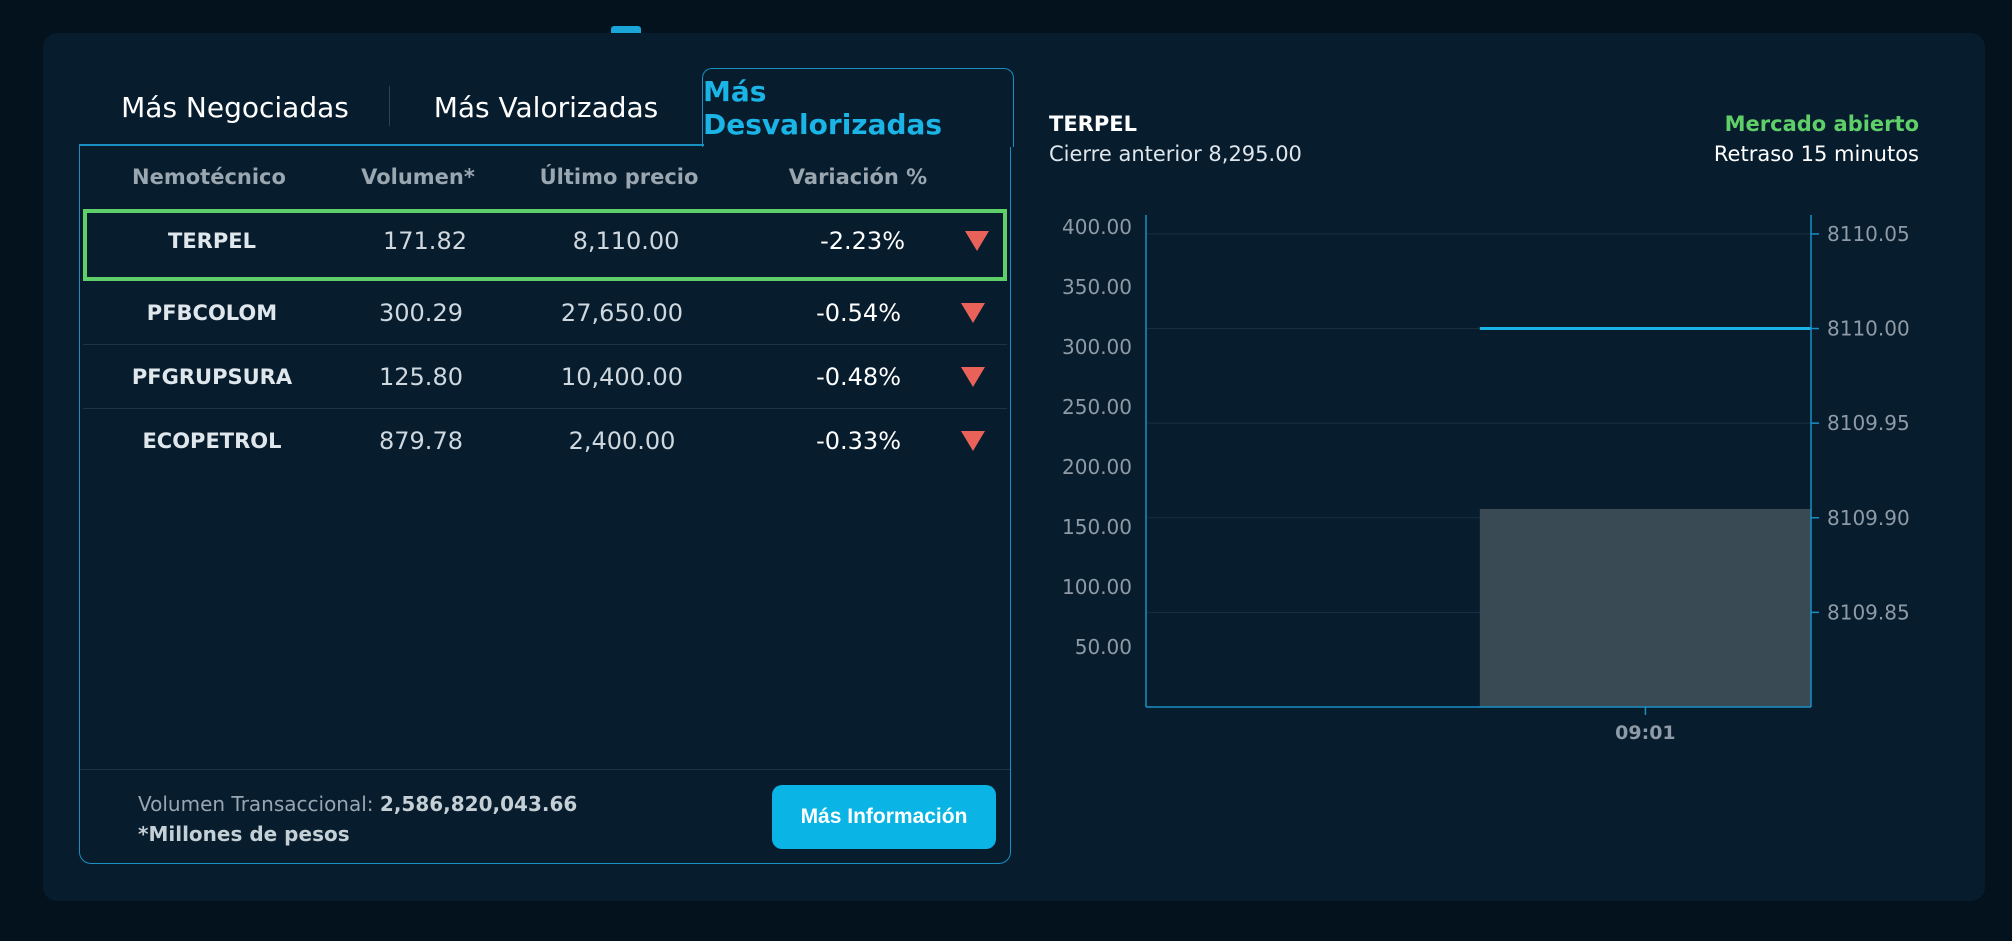 This screenshot has height=941, width=2012. I want to click on table-row: ECOPETROL 879.78 2,400.00 -0.33%, so click(545, 441).